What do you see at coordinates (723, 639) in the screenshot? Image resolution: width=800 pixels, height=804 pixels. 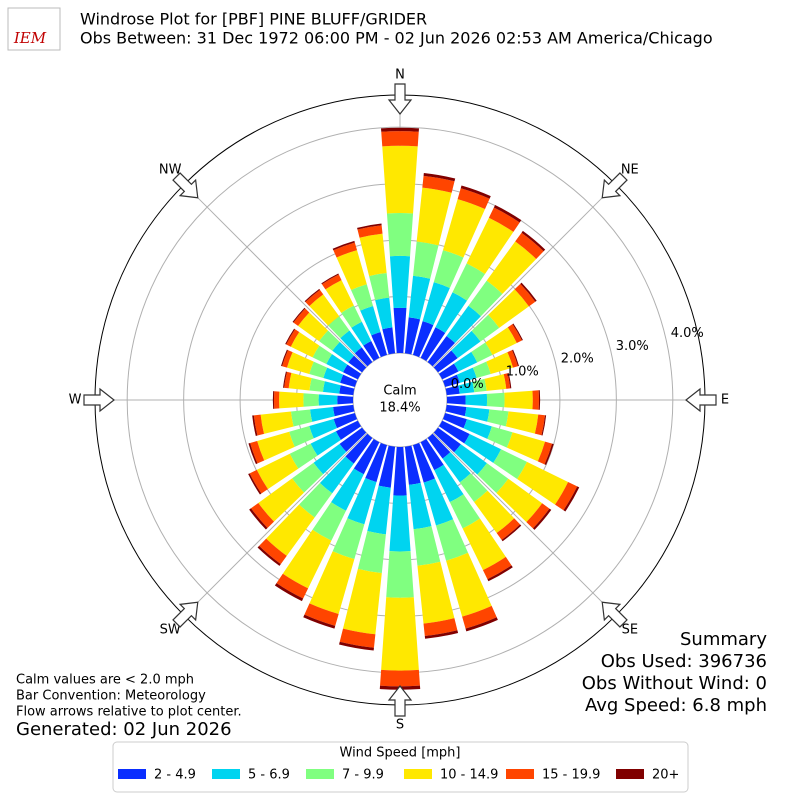 I see `summary-line: Summary` at bounding box center [723, 639].